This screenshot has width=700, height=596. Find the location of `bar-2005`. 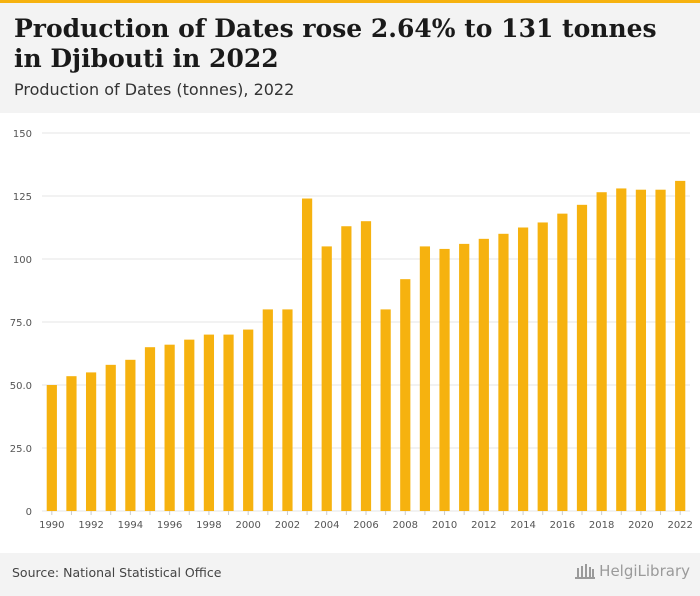

bar-2005 is located at coordinates (346, 368).